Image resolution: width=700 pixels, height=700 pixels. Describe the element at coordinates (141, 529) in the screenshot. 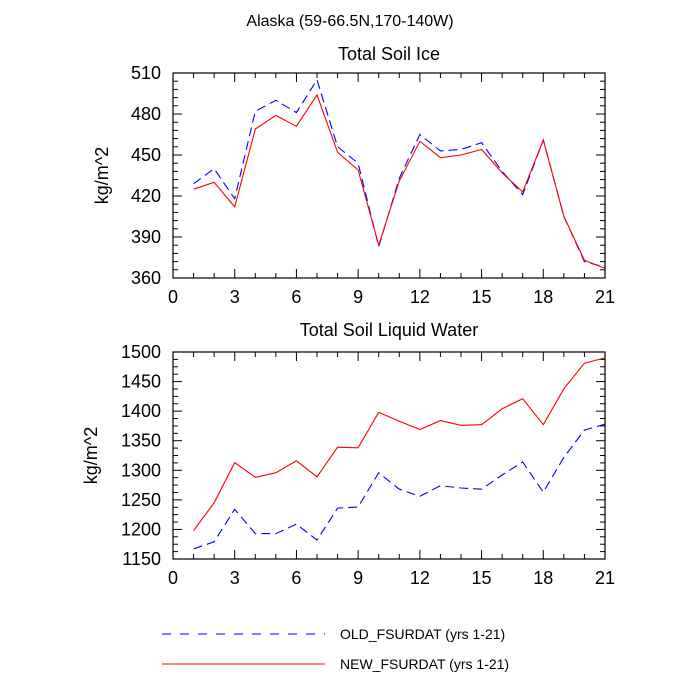

I see `y-tick-label: 1200` at that location.